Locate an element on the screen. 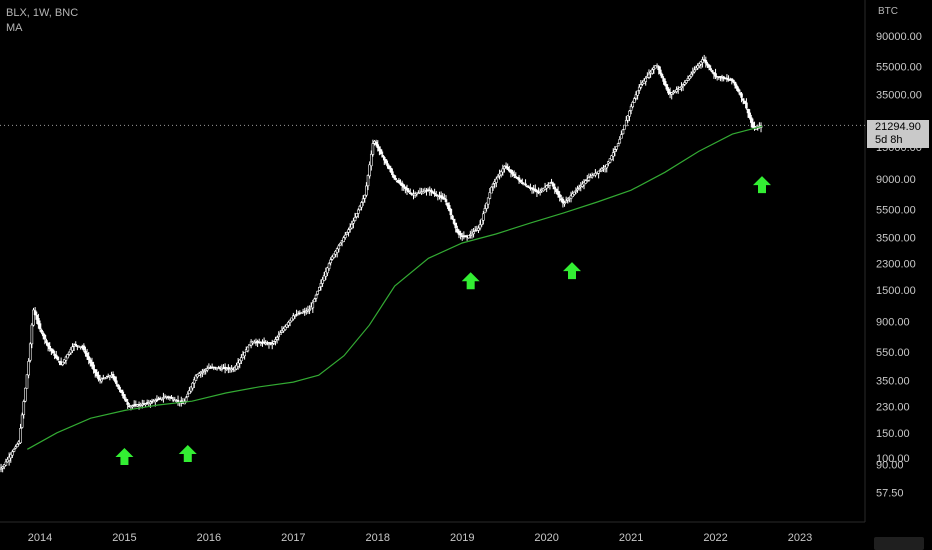  ma-indicator-label: MA is located at coordinates (14, 28).